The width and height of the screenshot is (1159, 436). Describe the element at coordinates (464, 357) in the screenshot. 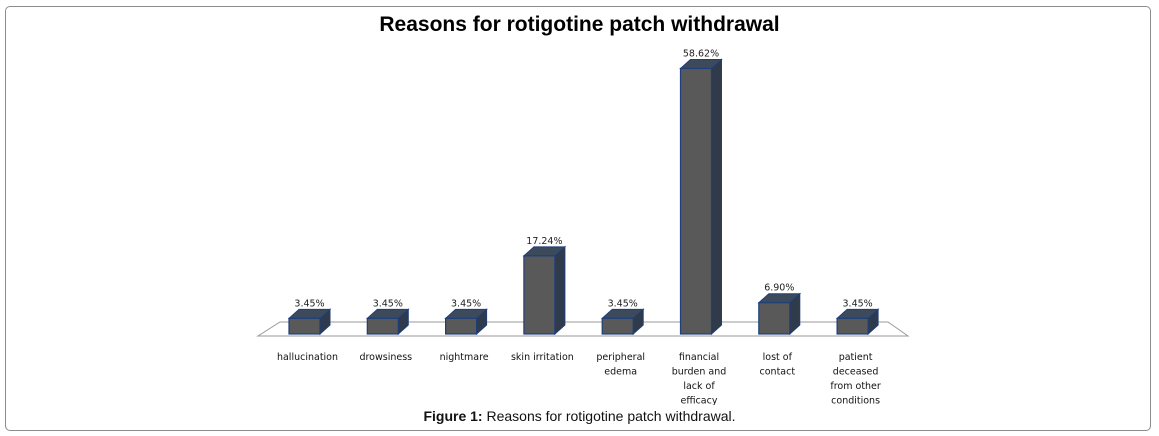

I see `category-label: nightmare` at that location.